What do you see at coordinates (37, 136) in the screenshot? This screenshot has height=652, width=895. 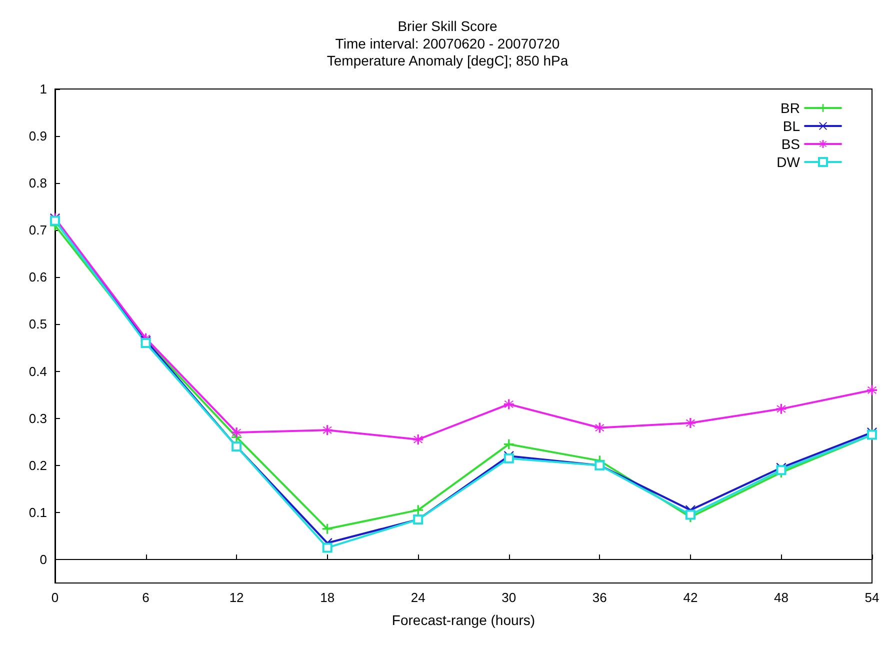 I see `y-tick-label: 0.9` at bounding box center [37, 136].